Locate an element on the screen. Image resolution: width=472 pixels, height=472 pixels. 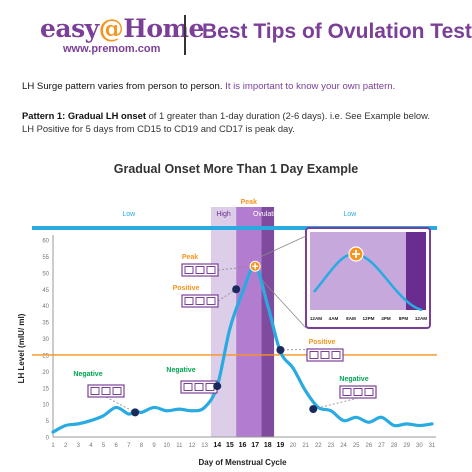
phase-bar is located at coordinates (234, 228).